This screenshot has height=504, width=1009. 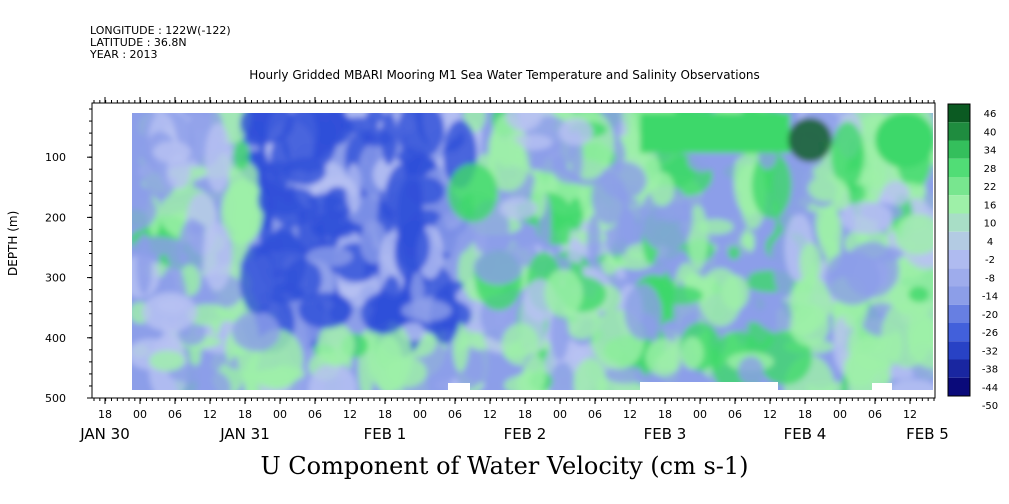 What do you see at coordinates (990, 278) in the screenshot?
I see `colorbar-label: -8` at bounding box center [990, 278].